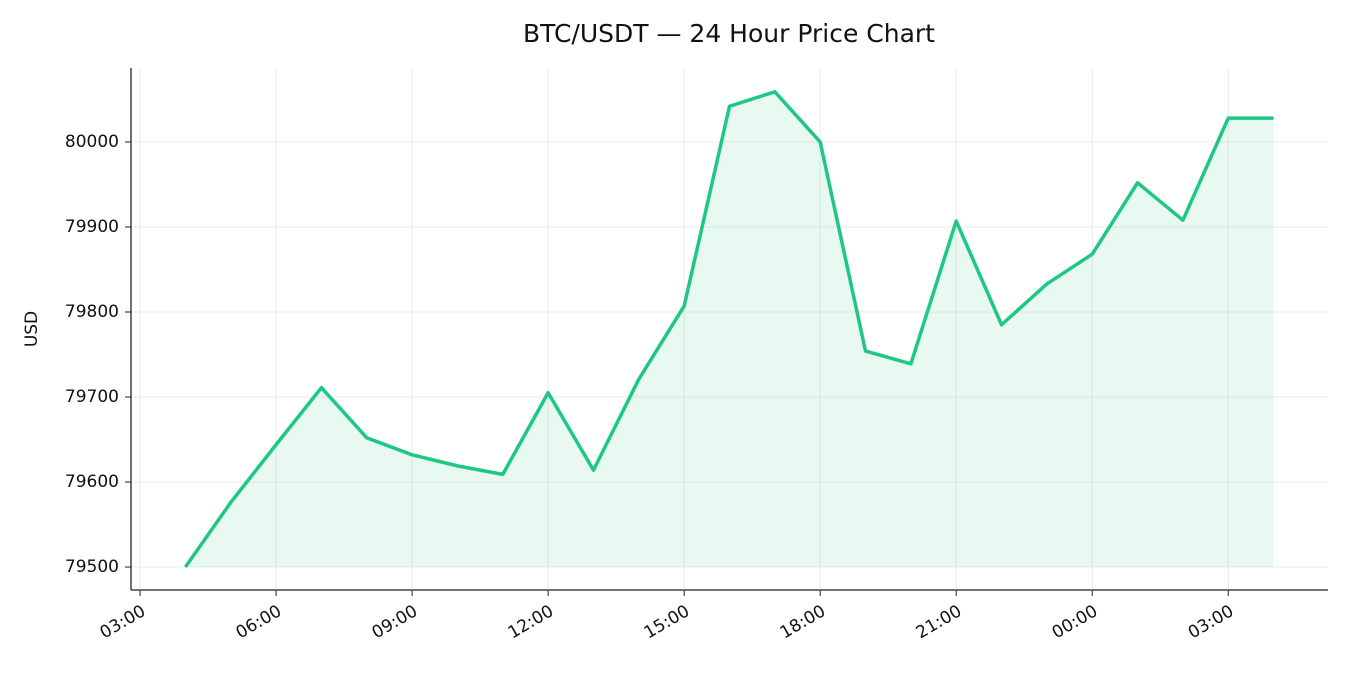 Image resolution: width=1350 pixels, height=675 pixels. What do you see at coordinates (92, 397) in the screenshot?
I see `y-tick-label: 79700` at bounding box center [92, 397].